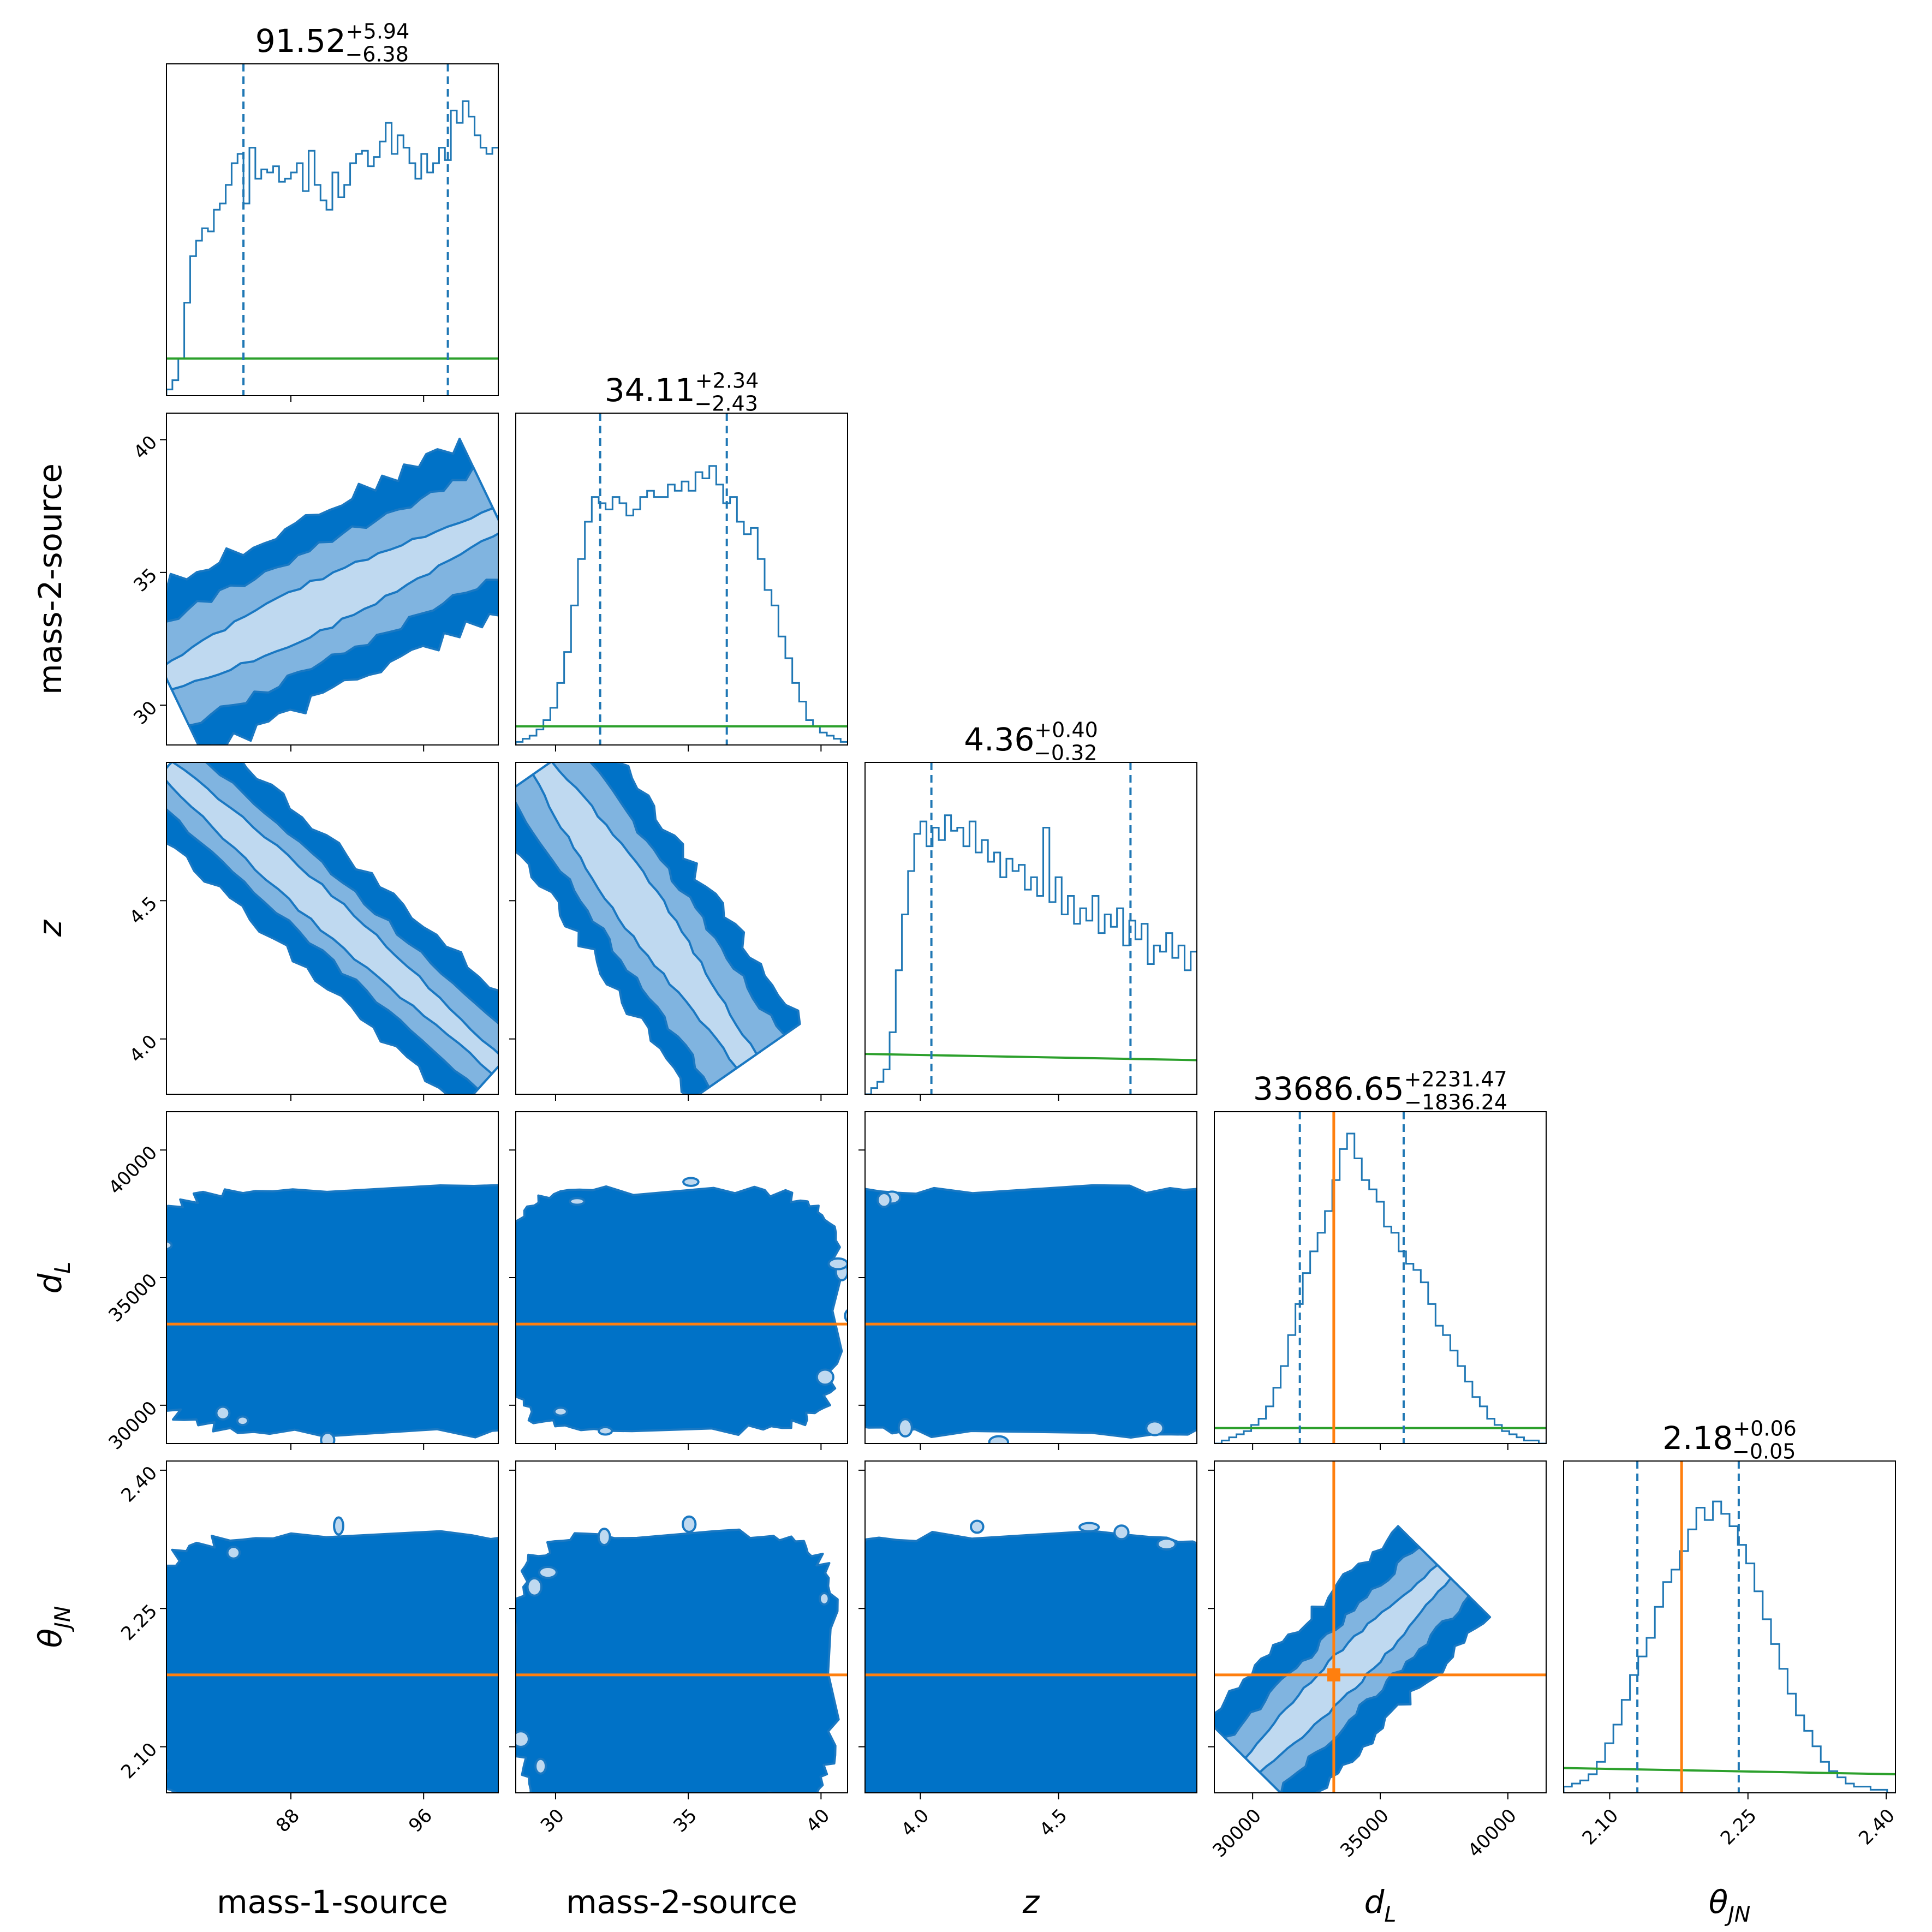 This screenshot has width=1932, height=1932. What do you see at coordinates (1328, 1088) in the screenshot?
I see `title-median: 33686.65` at bounding box center [1328, 1088].